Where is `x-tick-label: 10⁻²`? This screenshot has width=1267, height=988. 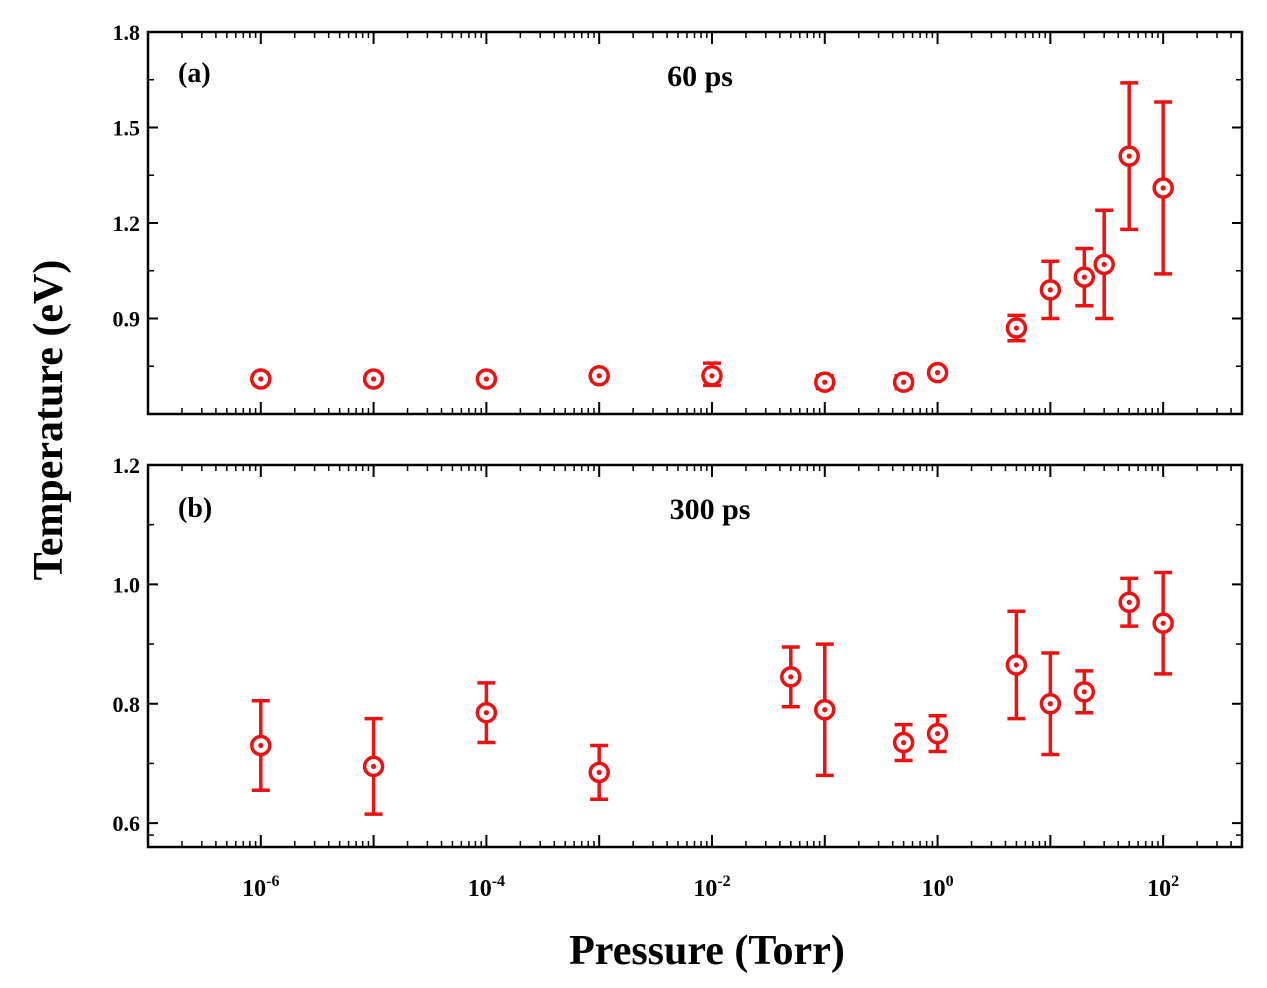 x-tick-label: 10⁻² is located at coordinates (711, 887).